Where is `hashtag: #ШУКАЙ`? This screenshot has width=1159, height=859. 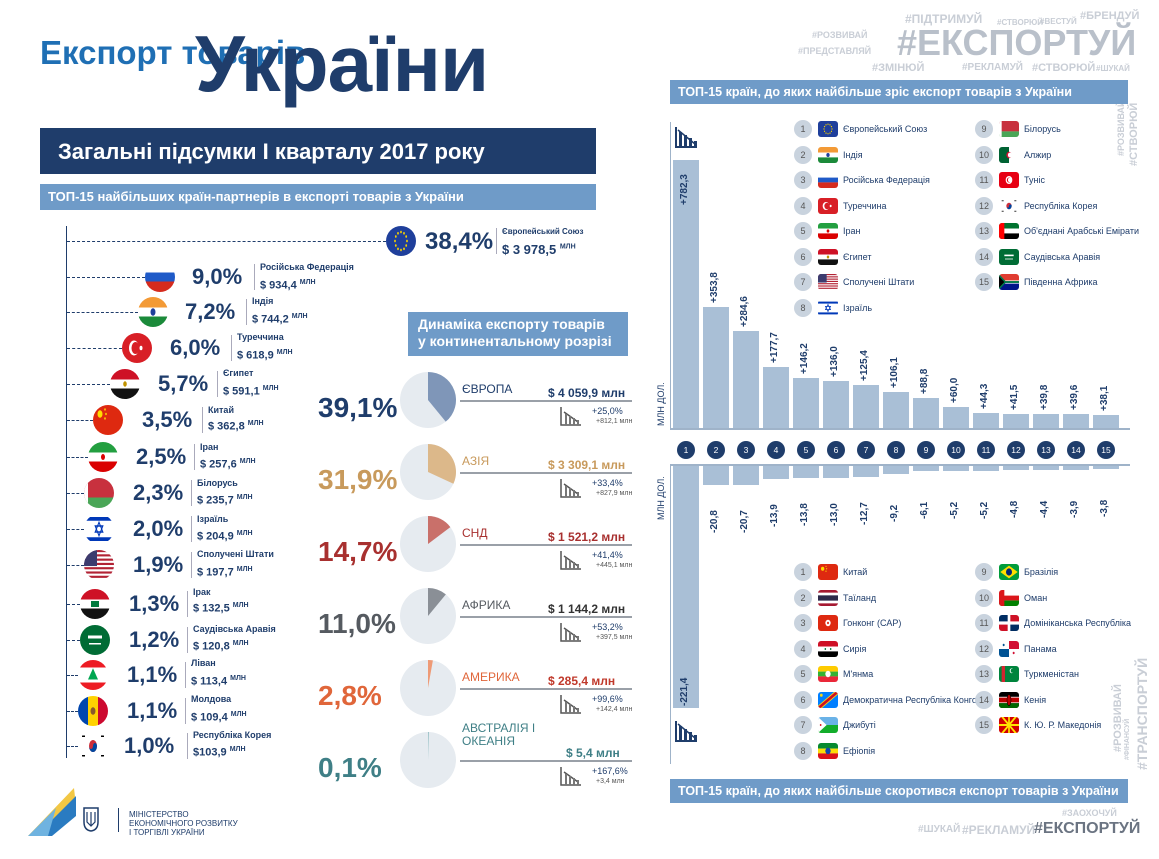
hashtag: #ШУКАЙ is located at coordinates (939, 829).